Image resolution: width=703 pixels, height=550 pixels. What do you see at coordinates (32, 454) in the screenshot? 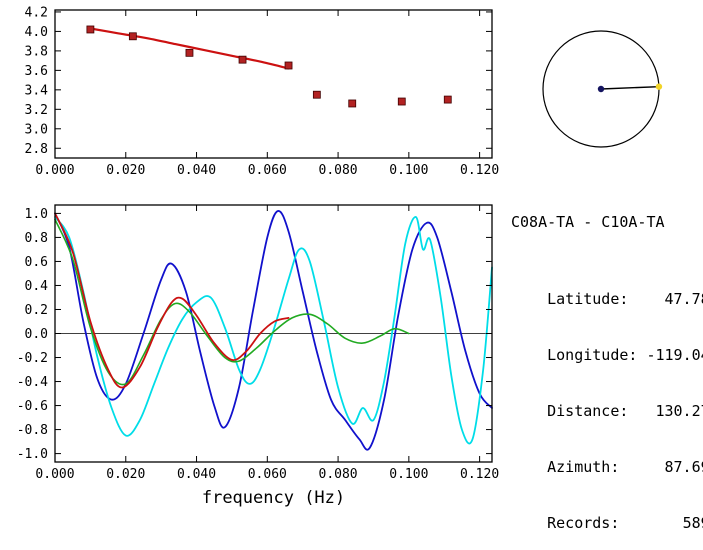
I see `waveforms-ytick-label: -1.0` at bounding box center [32, 454].